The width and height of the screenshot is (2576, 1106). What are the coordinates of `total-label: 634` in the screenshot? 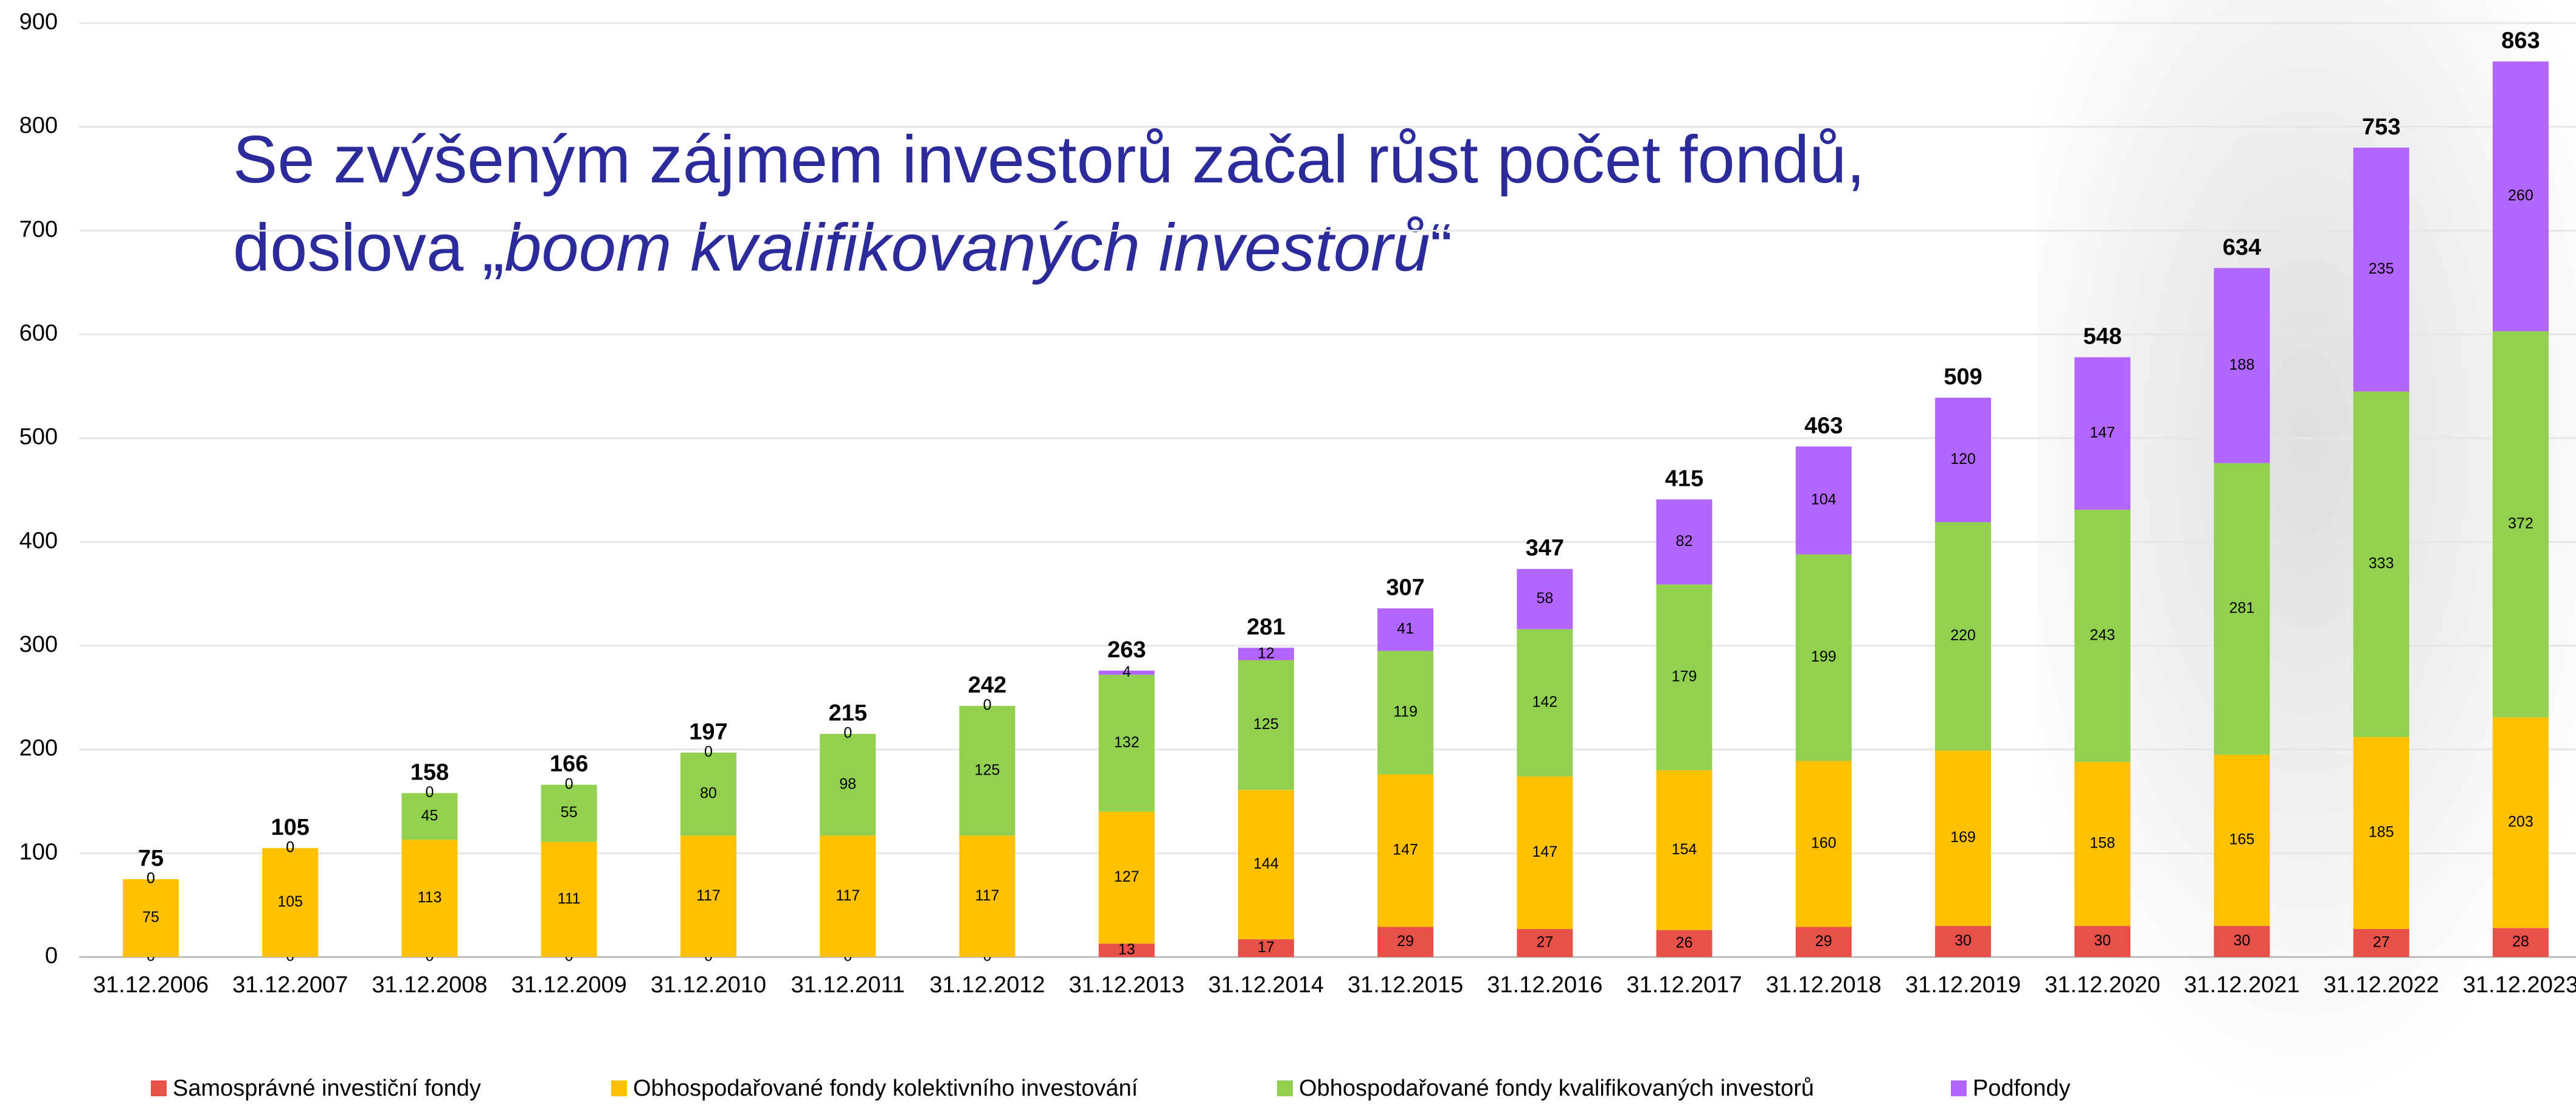 It's located at (2242, 247).